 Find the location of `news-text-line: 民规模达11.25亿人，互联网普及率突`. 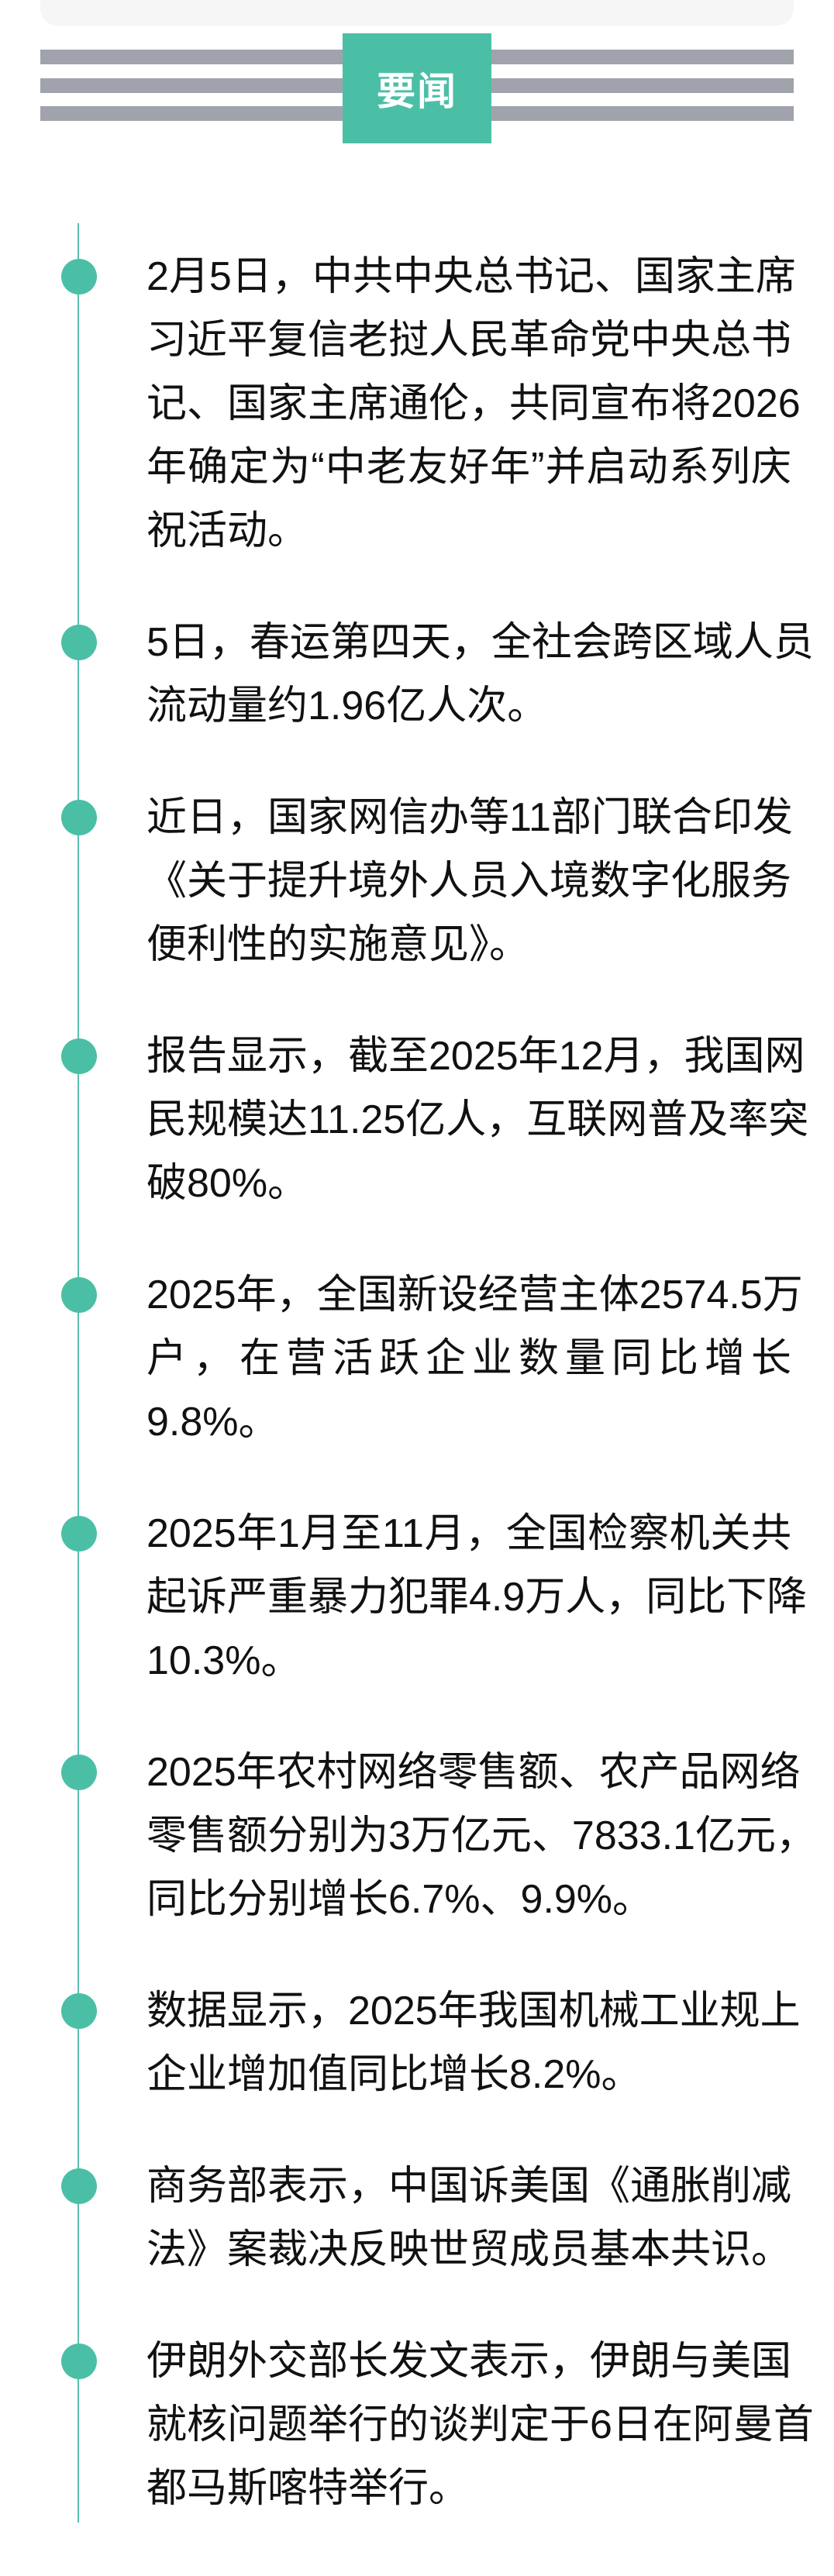

news-text-line: 民规模达11.25亿人，互联网普及率突 is located at coordinates (477, 1119).